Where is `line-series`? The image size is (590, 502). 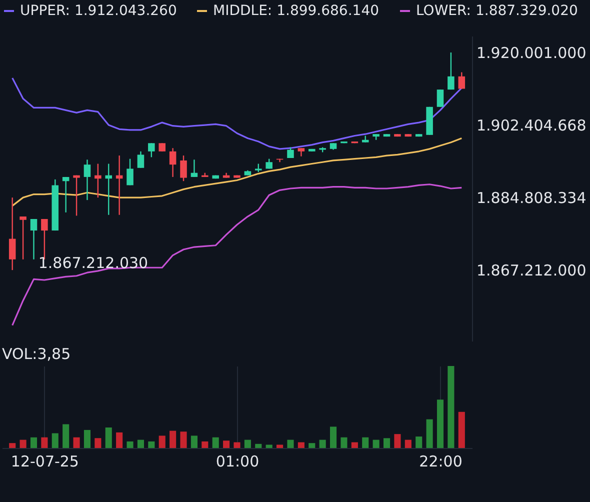
line-series is located at coordinates (237, 172).